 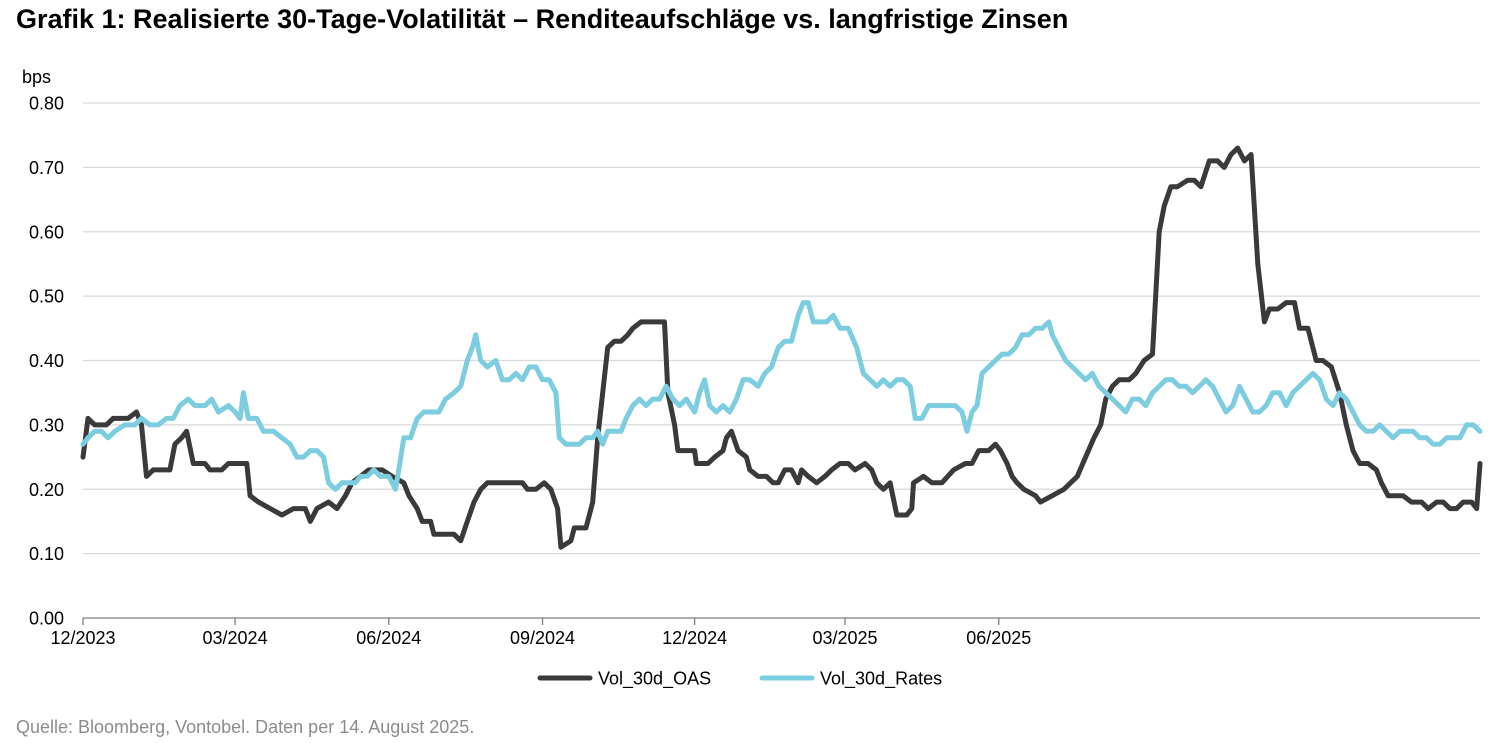 I want to click on y-tick-label: 0.60, so click(x=46, y=232).